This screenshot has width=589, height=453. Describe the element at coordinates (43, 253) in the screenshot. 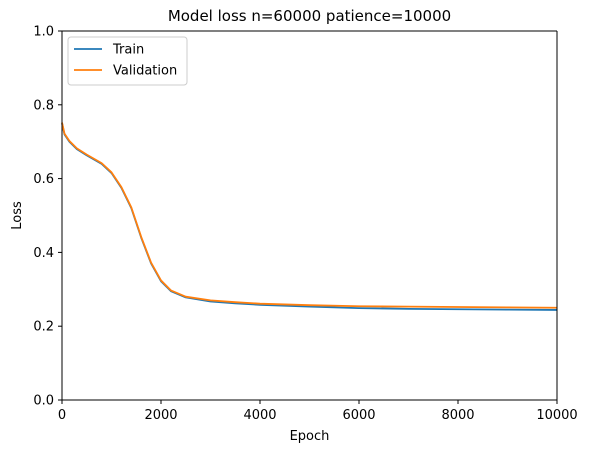

I see `y-tick-label: 0.4` at that location.